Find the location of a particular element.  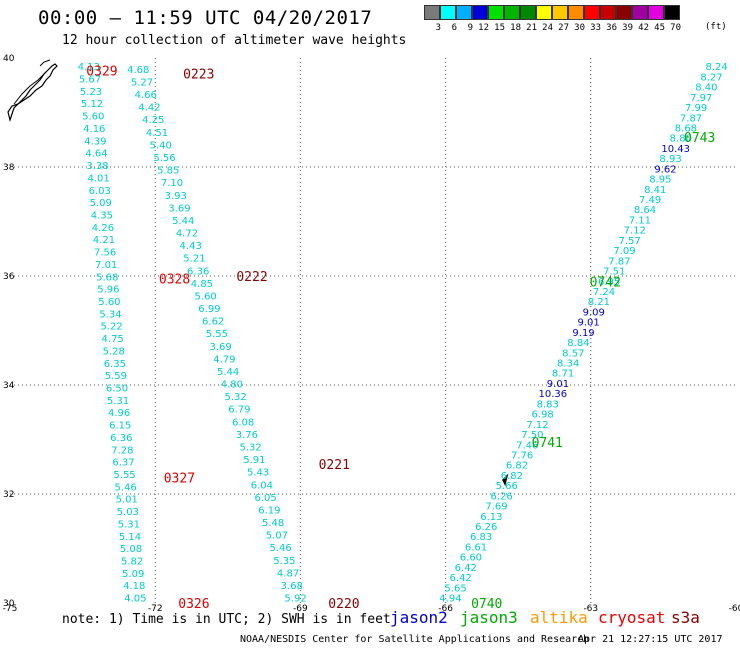

color-scale-label: 30 is located at coordinates (579, 28).